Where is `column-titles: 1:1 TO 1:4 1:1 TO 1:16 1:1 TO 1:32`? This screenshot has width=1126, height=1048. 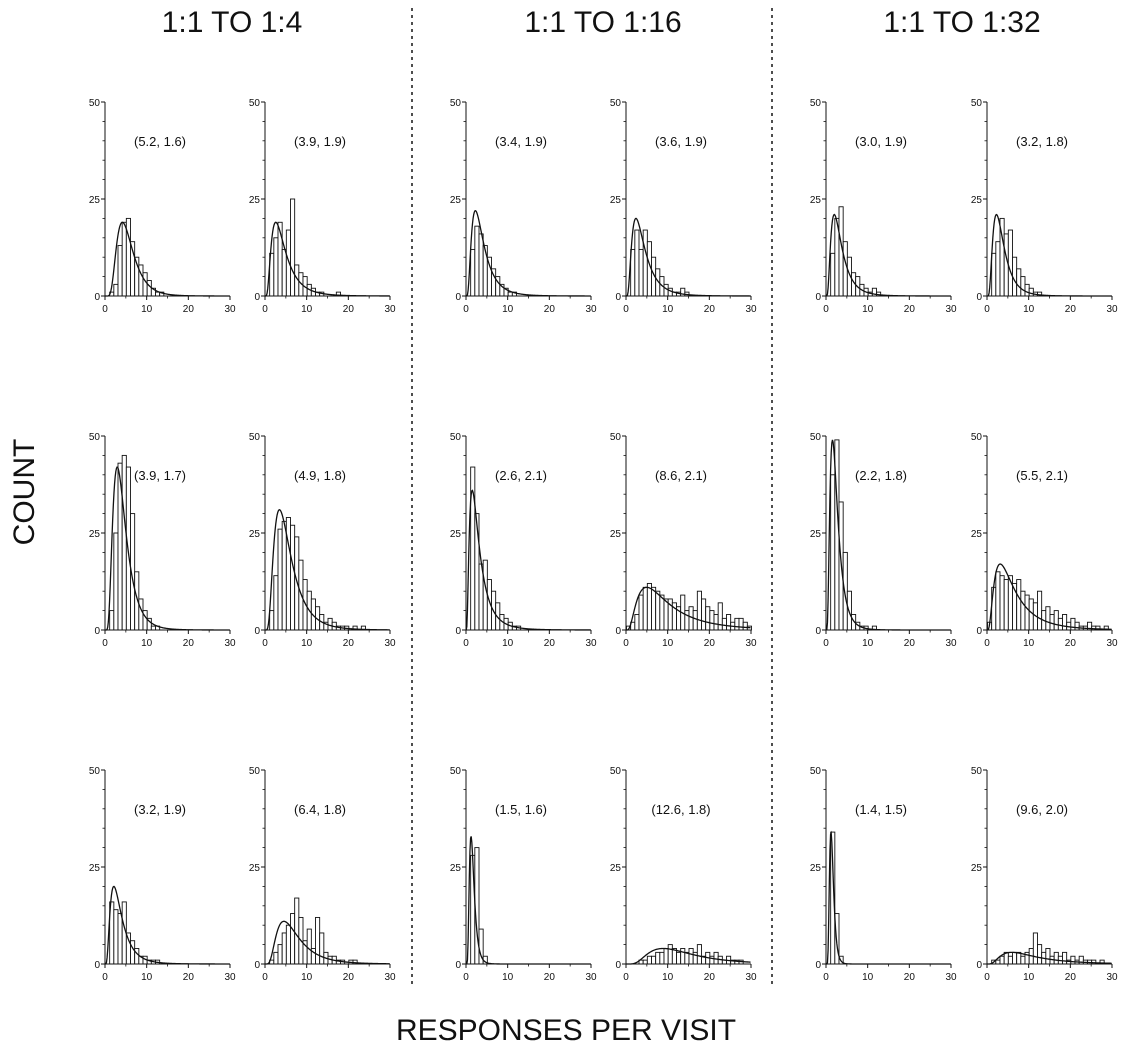
column-titles: 1:1 TO 1:4 1:1 TO 1:16 1:1 TO 1:32 is located at coordinates (601, 22).